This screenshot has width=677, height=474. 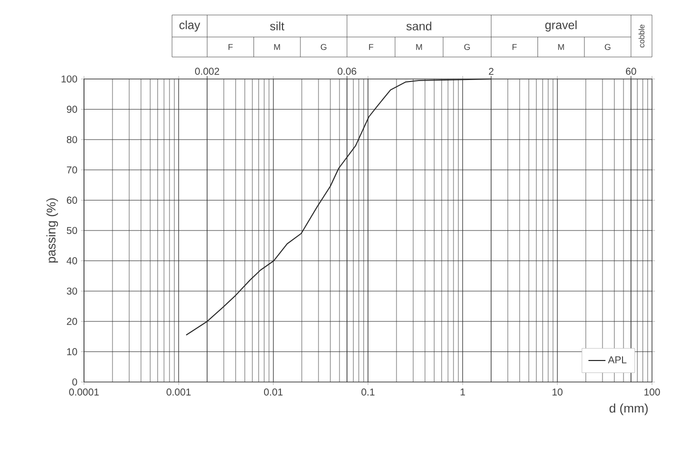 I want to click on y-tick-label: 20, so click(x=72, y=321).